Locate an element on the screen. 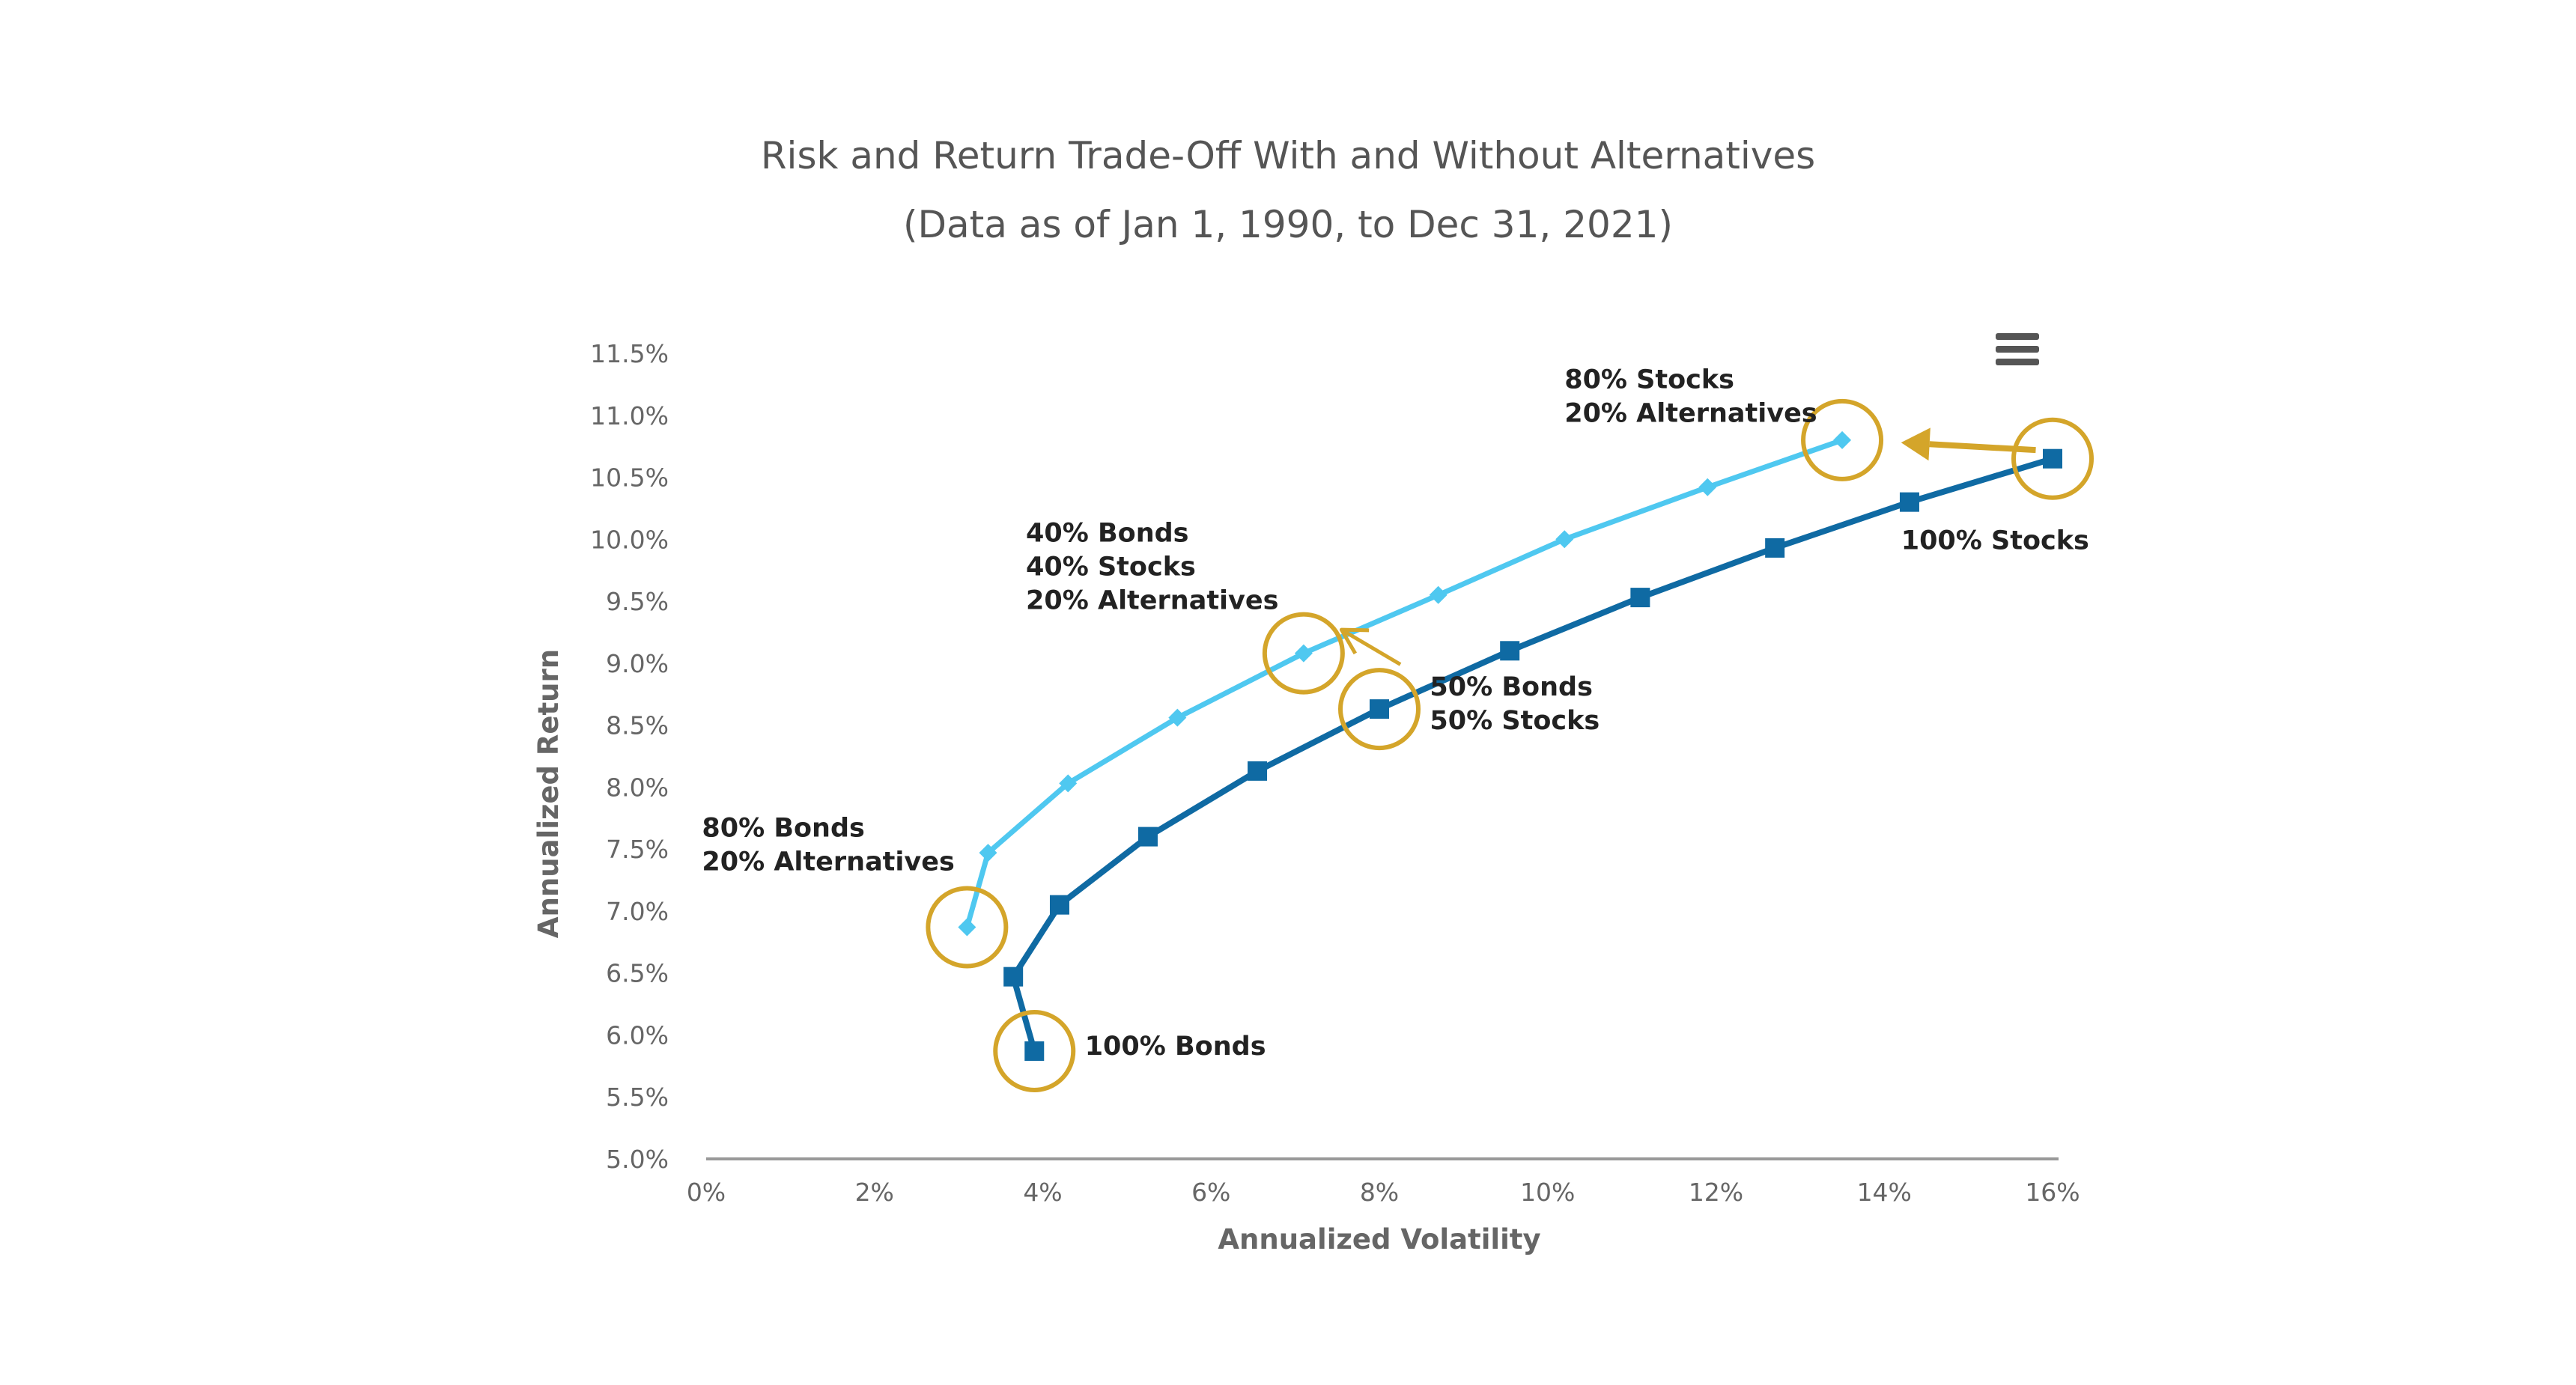  menu-bar-top is located at coordinates (2017, 337).